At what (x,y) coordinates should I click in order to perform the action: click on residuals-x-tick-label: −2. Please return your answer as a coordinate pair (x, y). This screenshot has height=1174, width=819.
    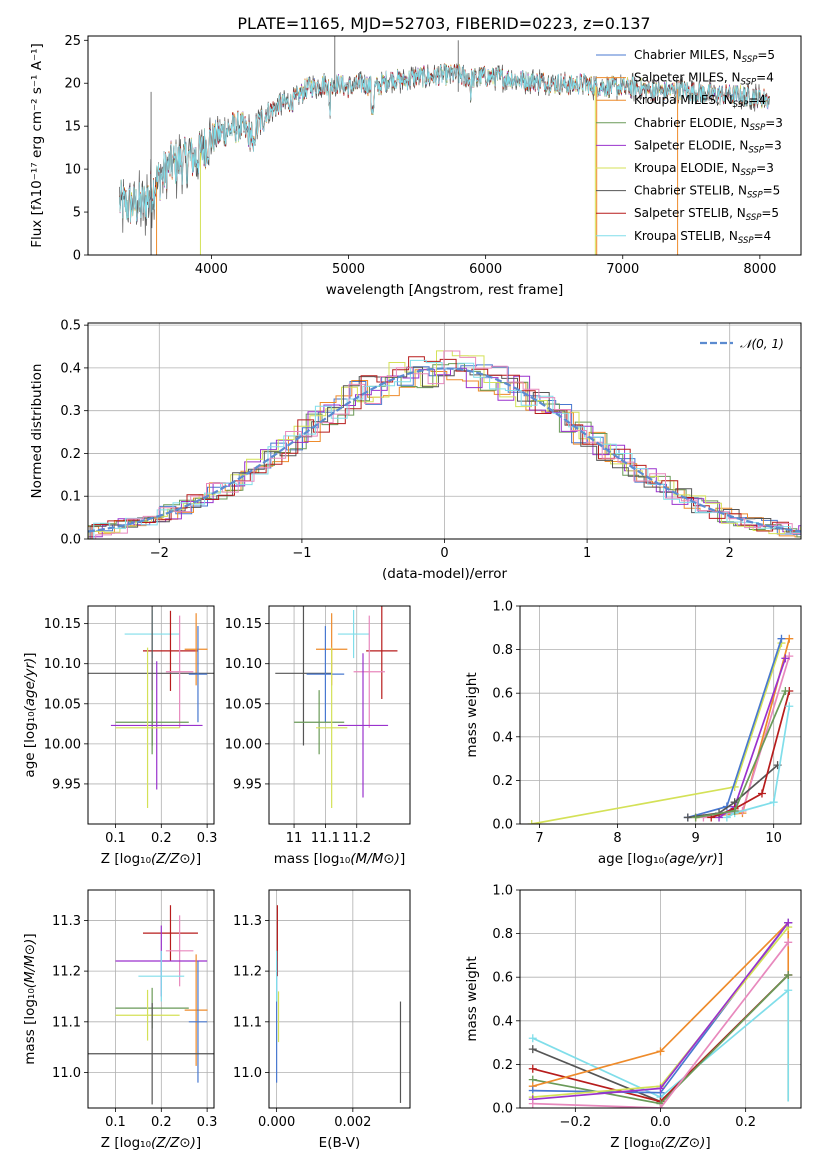
    Looking at the image, I should click on (159, 553).